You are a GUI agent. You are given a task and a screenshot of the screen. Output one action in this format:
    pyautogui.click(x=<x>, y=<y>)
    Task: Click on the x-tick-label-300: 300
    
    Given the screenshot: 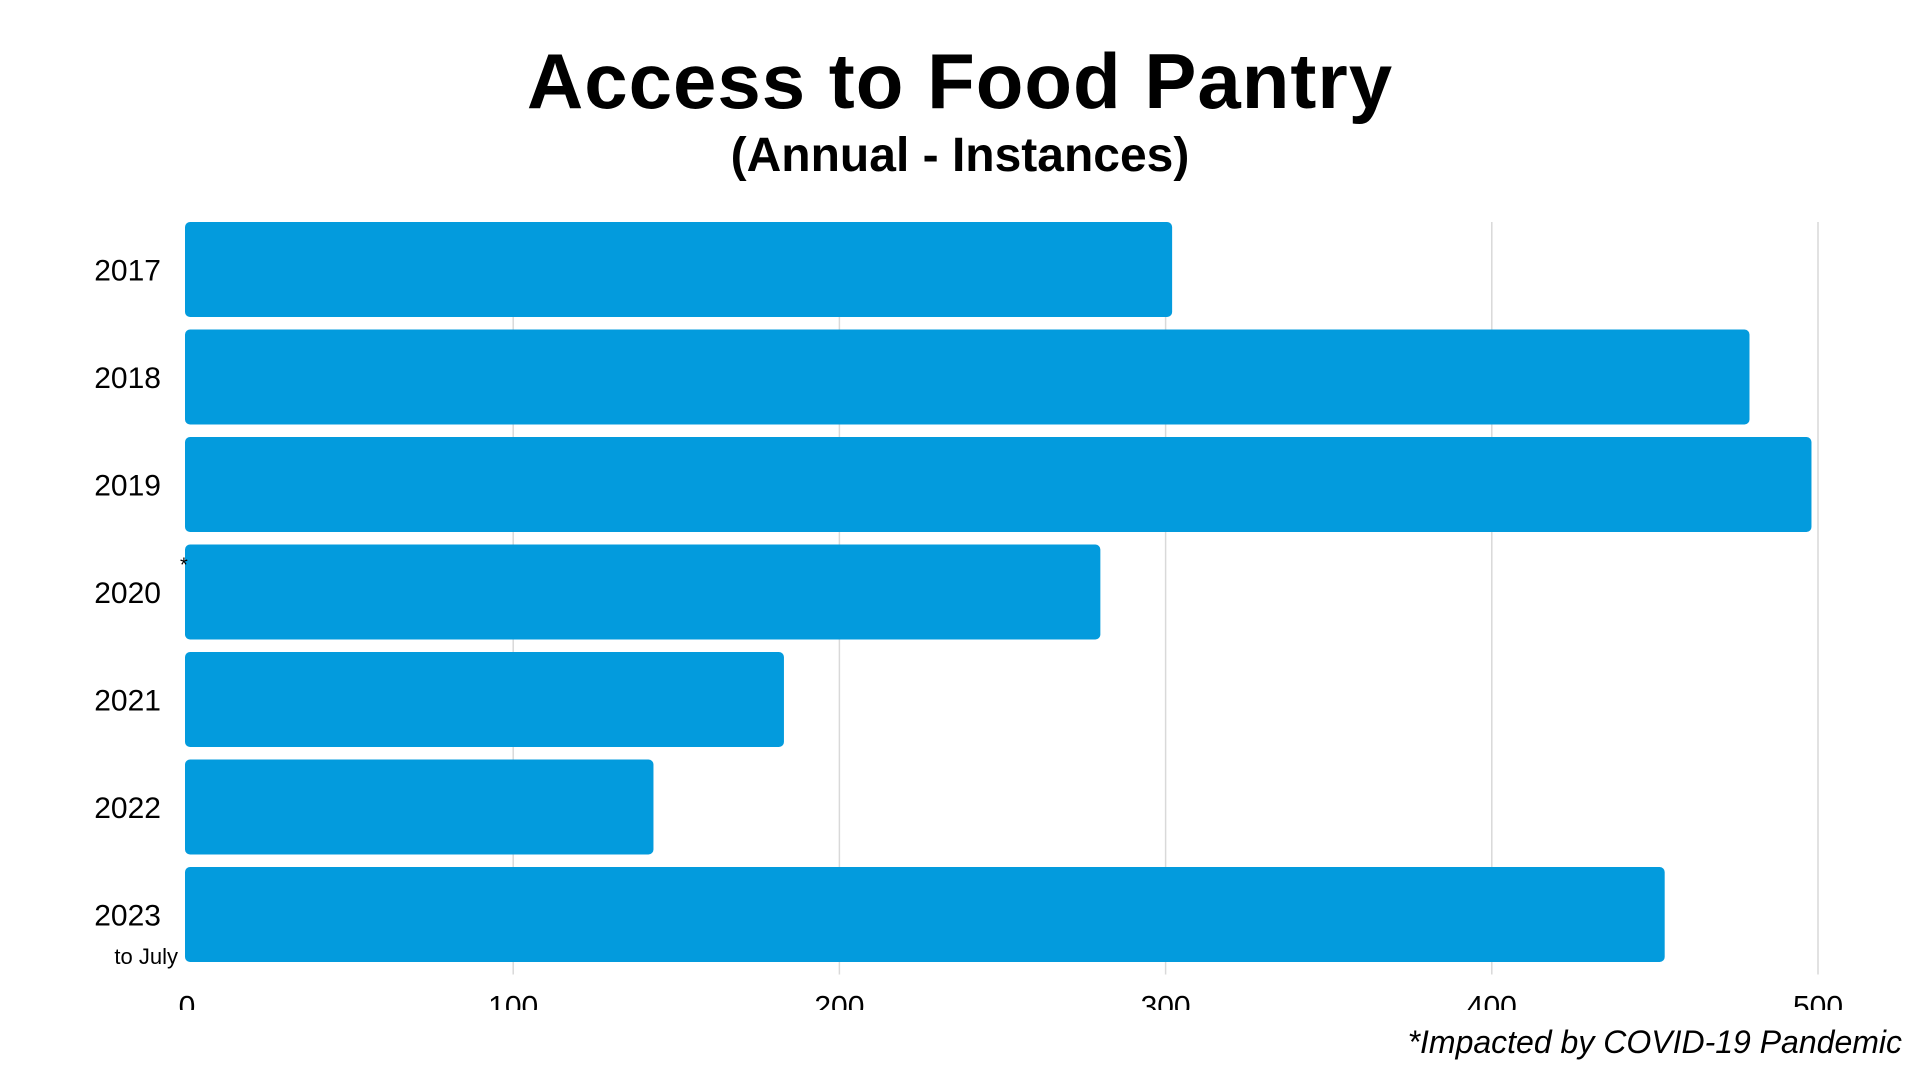 What is the action you would take?
    pyautogui.click(x=1166, y=1001)
    